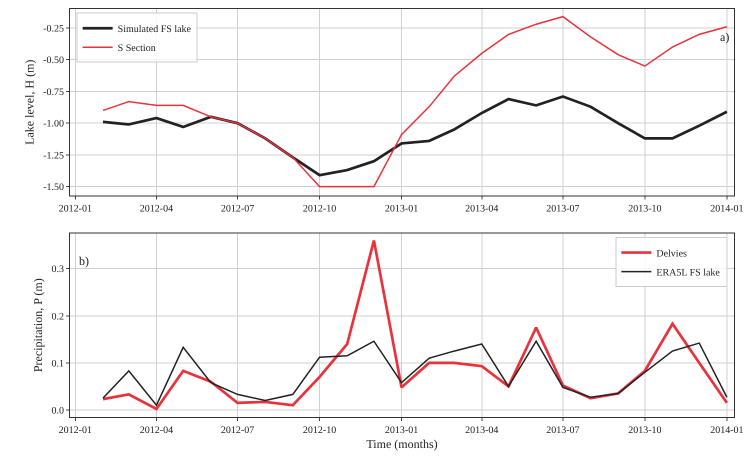 The width and height of the screenshot is (752, 457). I want to click on legend-label: Delvies, so click(672, 254).